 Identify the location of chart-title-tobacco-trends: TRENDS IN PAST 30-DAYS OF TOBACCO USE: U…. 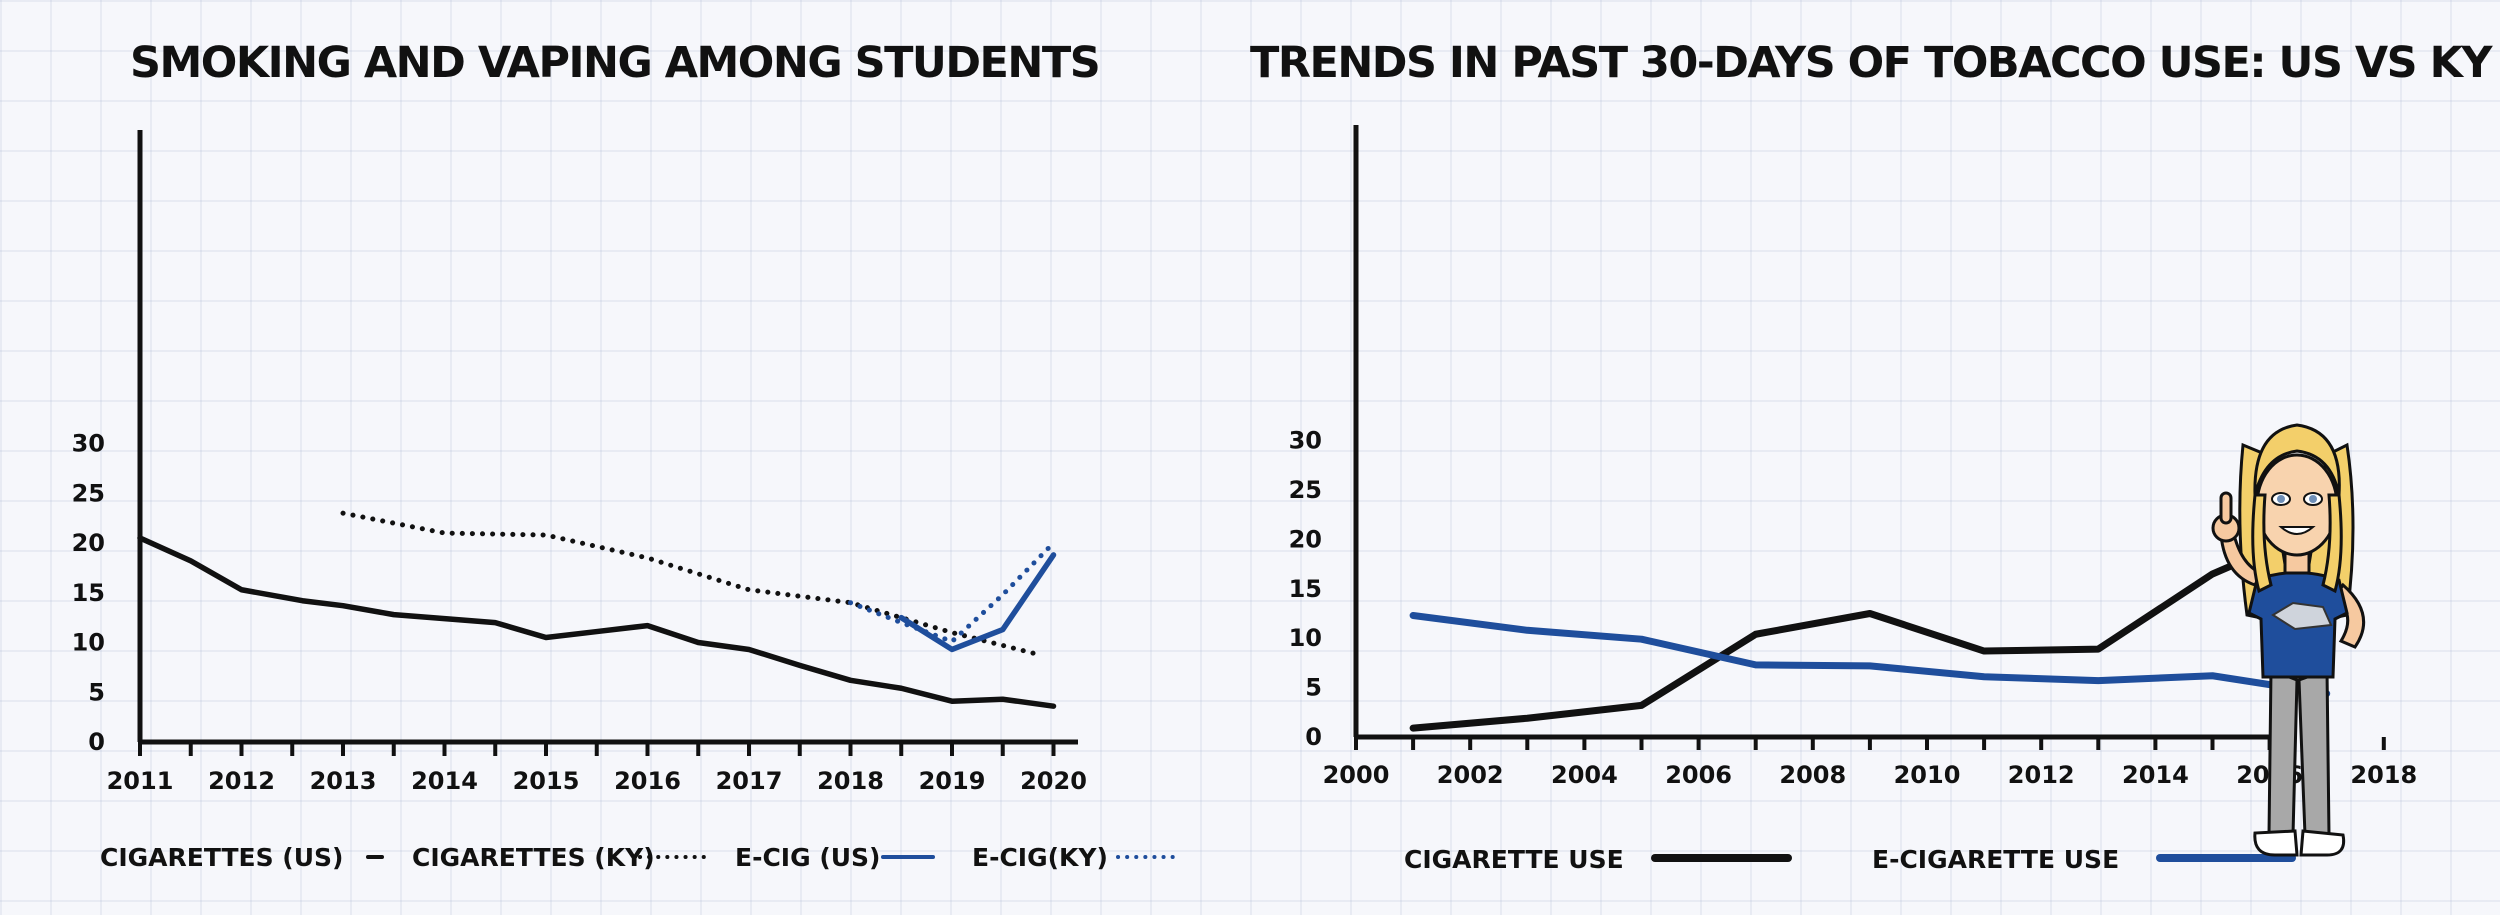
(1871, 63).